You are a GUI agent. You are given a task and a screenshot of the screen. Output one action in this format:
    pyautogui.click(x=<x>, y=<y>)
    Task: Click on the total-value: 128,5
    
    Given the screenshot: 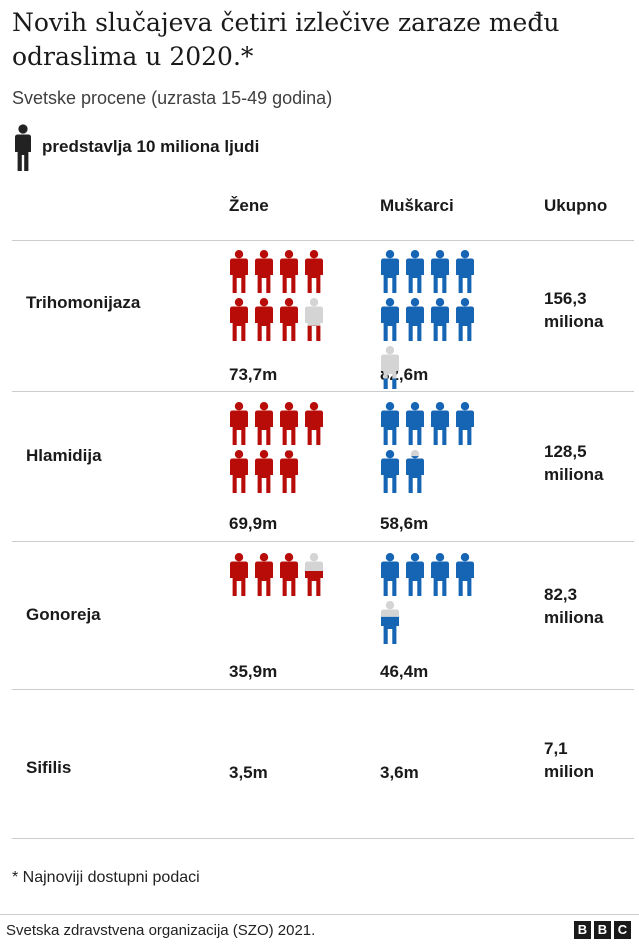 What is the action you would take?
    pyautogui.click(x=565, y=451)
    